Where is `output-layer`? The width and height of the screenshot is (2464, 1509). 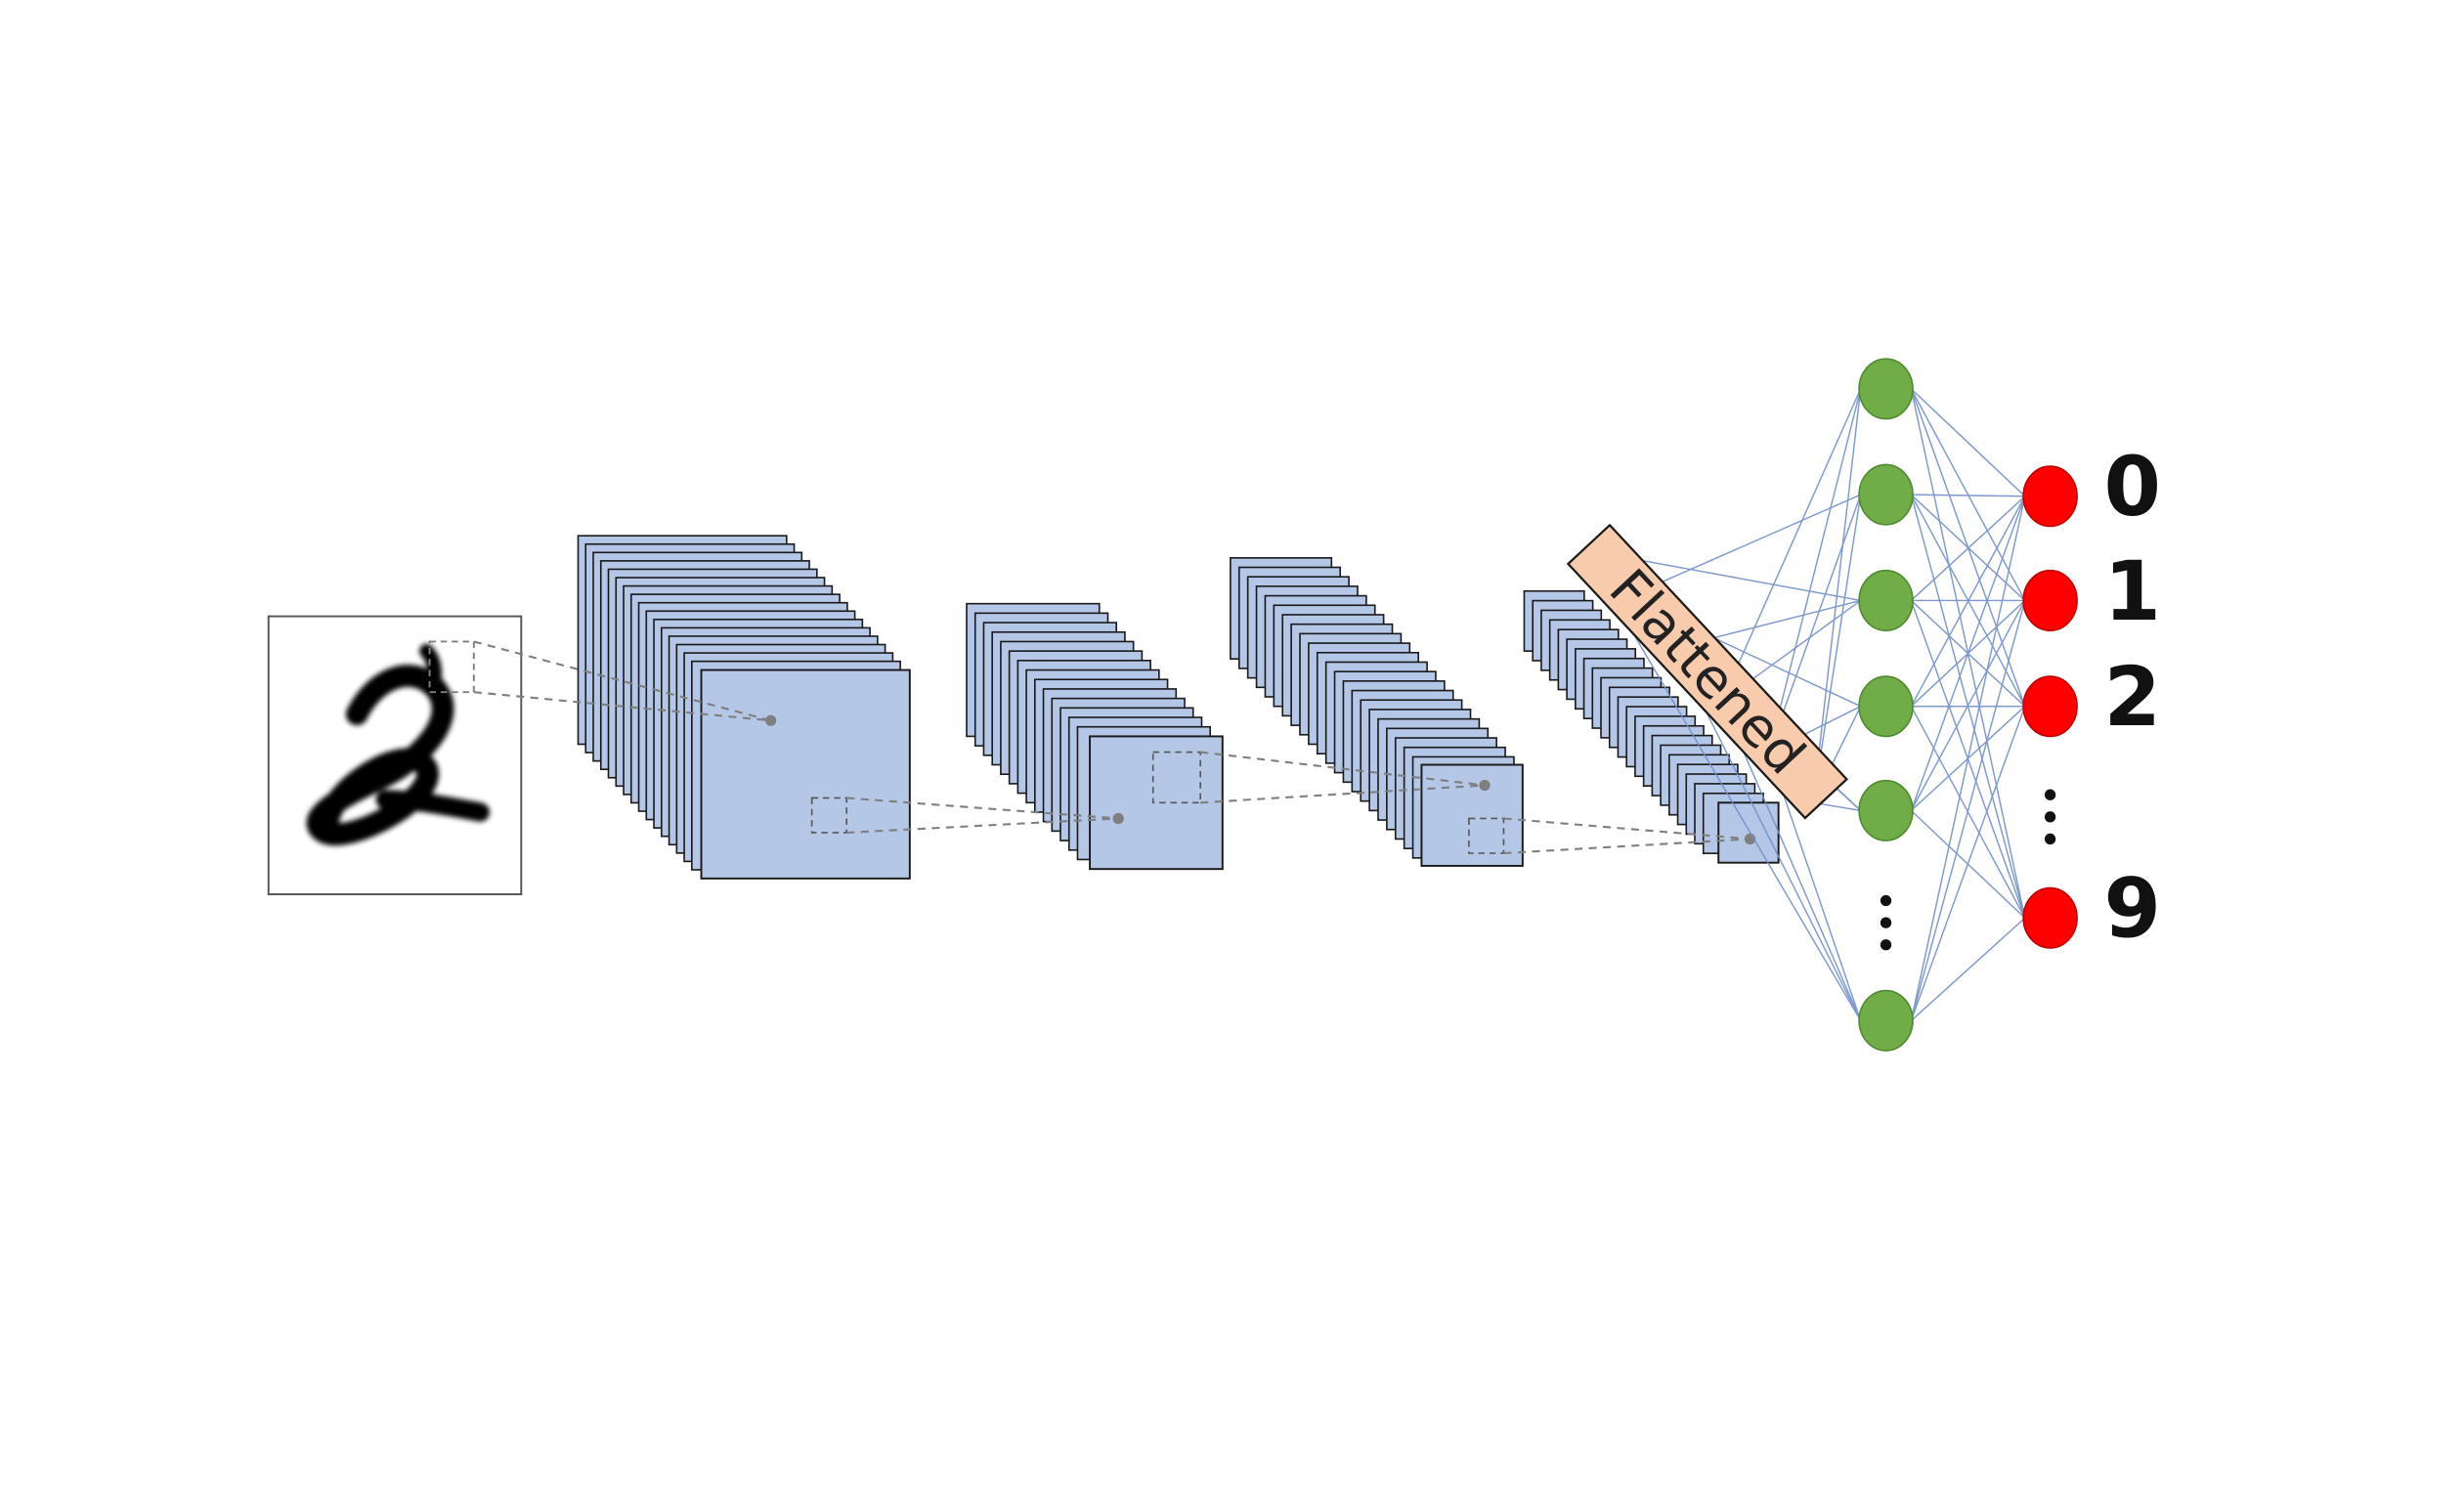
output-layer is located at coordinates (2050, 707).